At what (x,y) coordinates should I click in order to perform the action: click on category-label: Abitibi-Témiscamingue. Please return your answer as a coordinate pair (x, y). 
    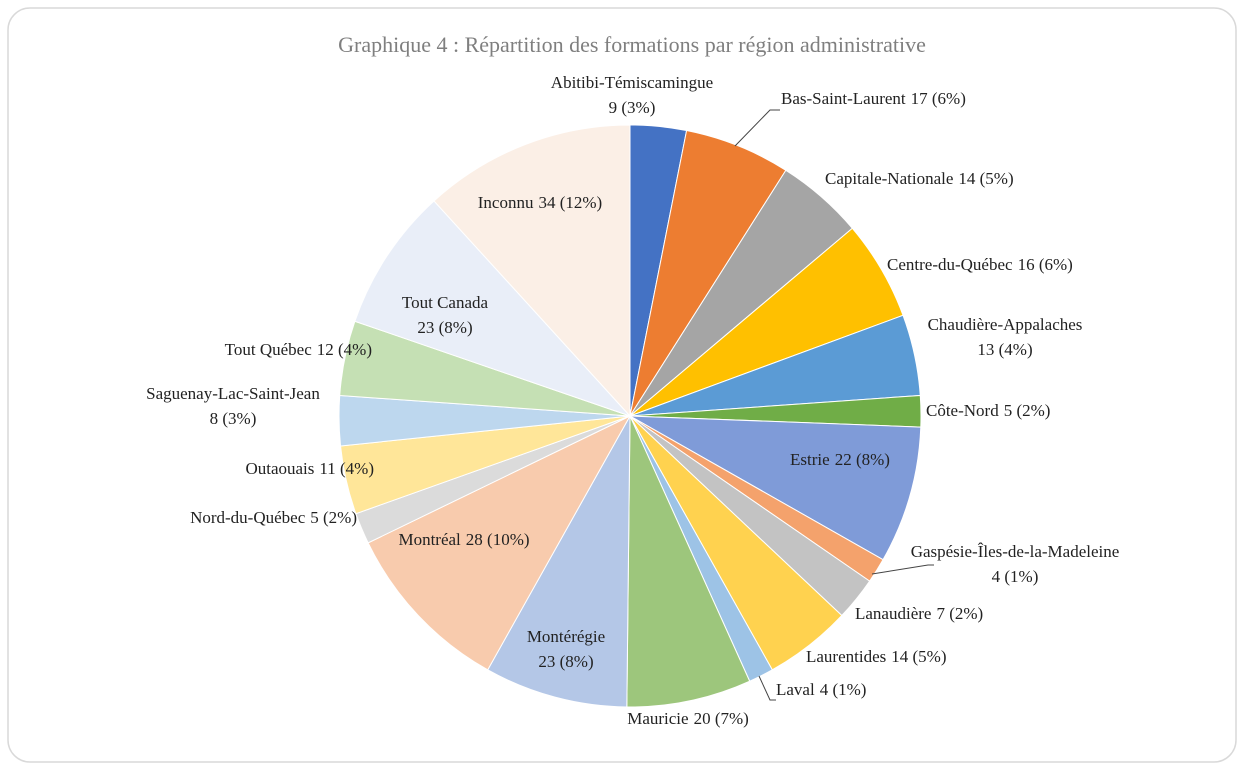
    Looking at the image, I should click on (632, 82).